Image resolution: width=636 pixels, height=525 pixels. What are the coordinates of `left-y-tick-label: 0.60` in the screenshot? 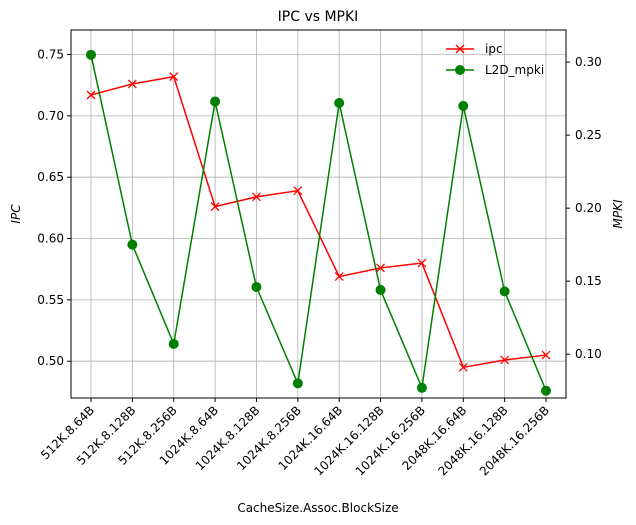 It's located at (50, 239).